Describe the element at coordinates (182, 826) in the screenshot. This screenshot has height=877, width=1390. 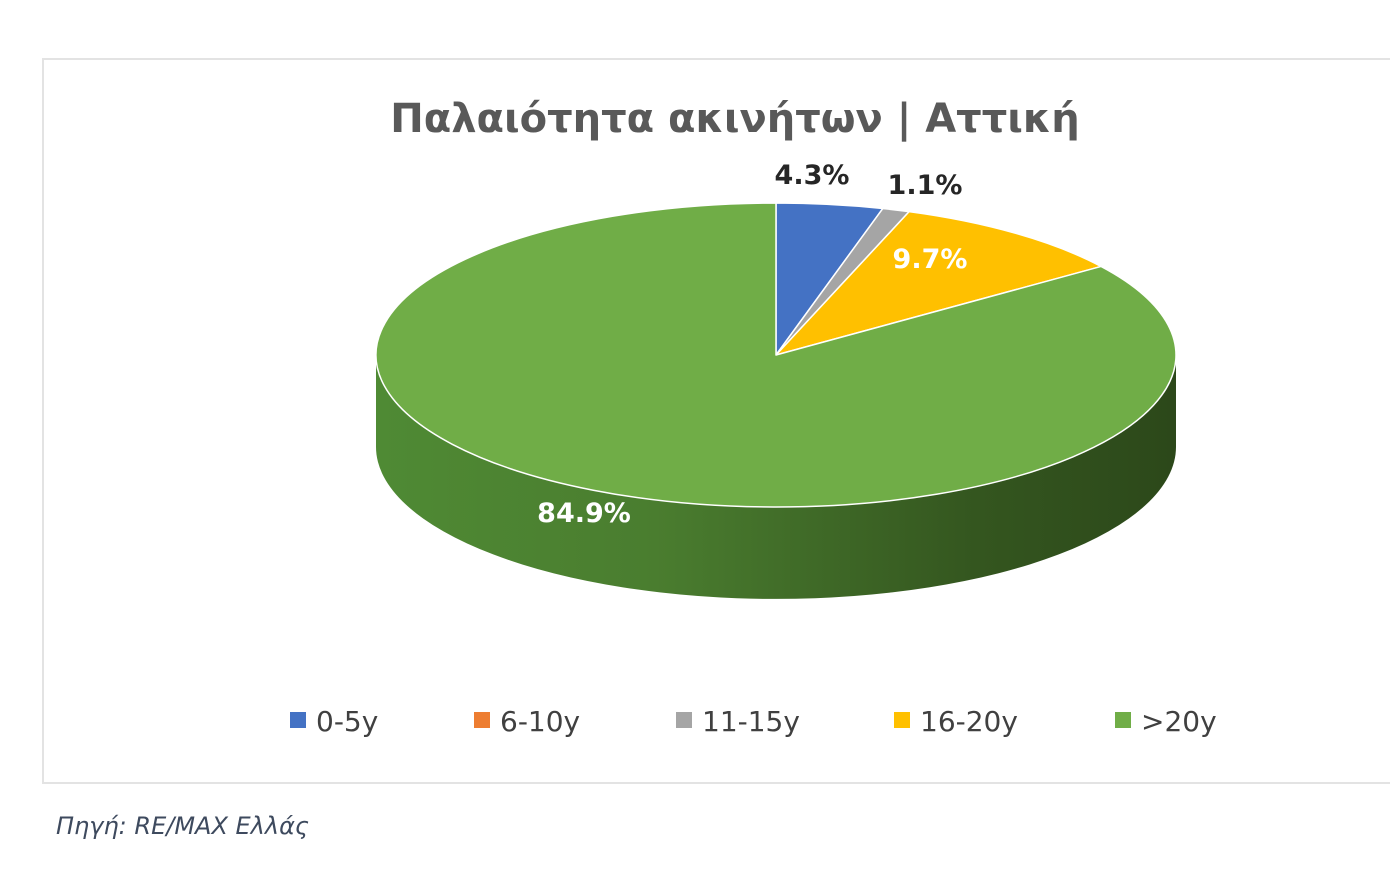
I see `source-note: Πηγή: RE/MAX Ελλάς` at that location.